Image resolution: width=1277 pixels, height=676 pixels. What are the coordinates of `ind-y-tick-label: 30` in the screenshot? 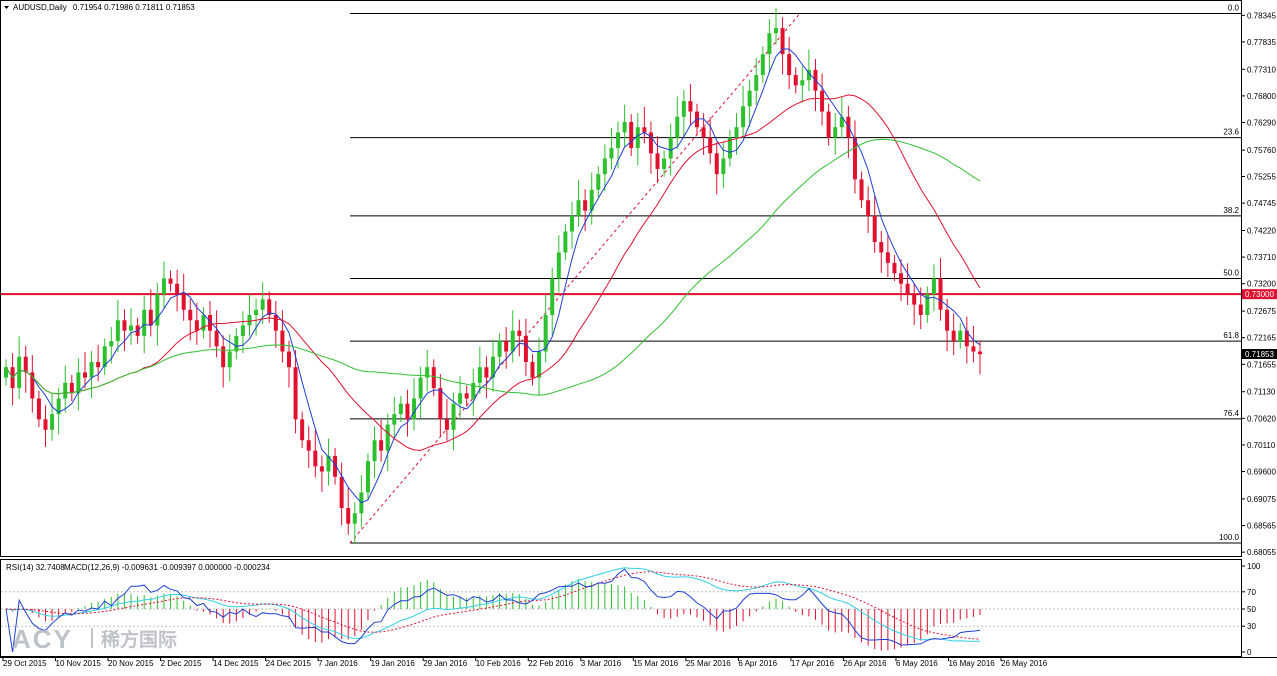 It's located at (1251, 626).